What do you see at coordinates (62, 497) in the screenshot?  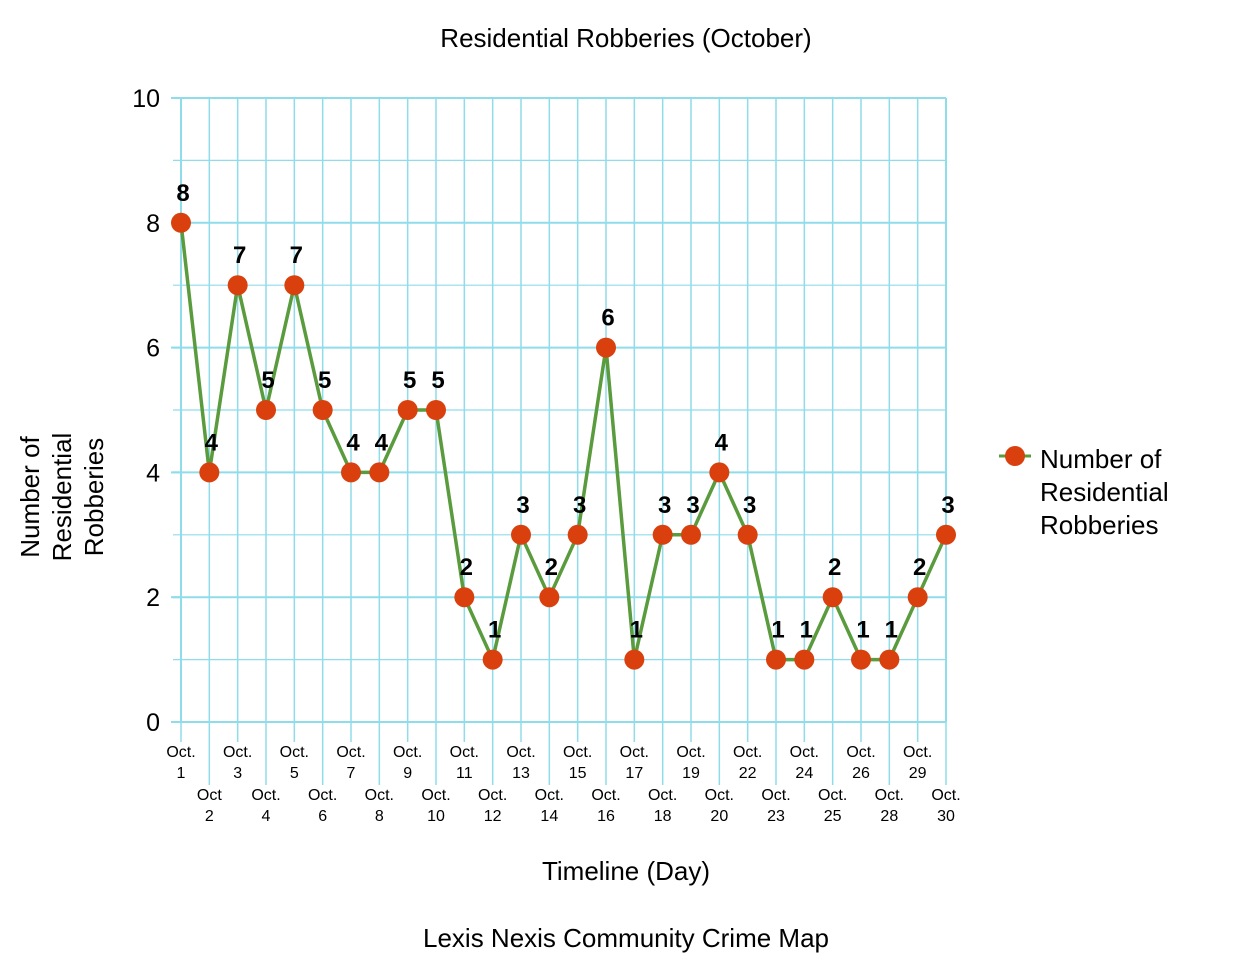 I see `y-axis-label: Number of Residential Robberies` at bounding box center [62, 497].